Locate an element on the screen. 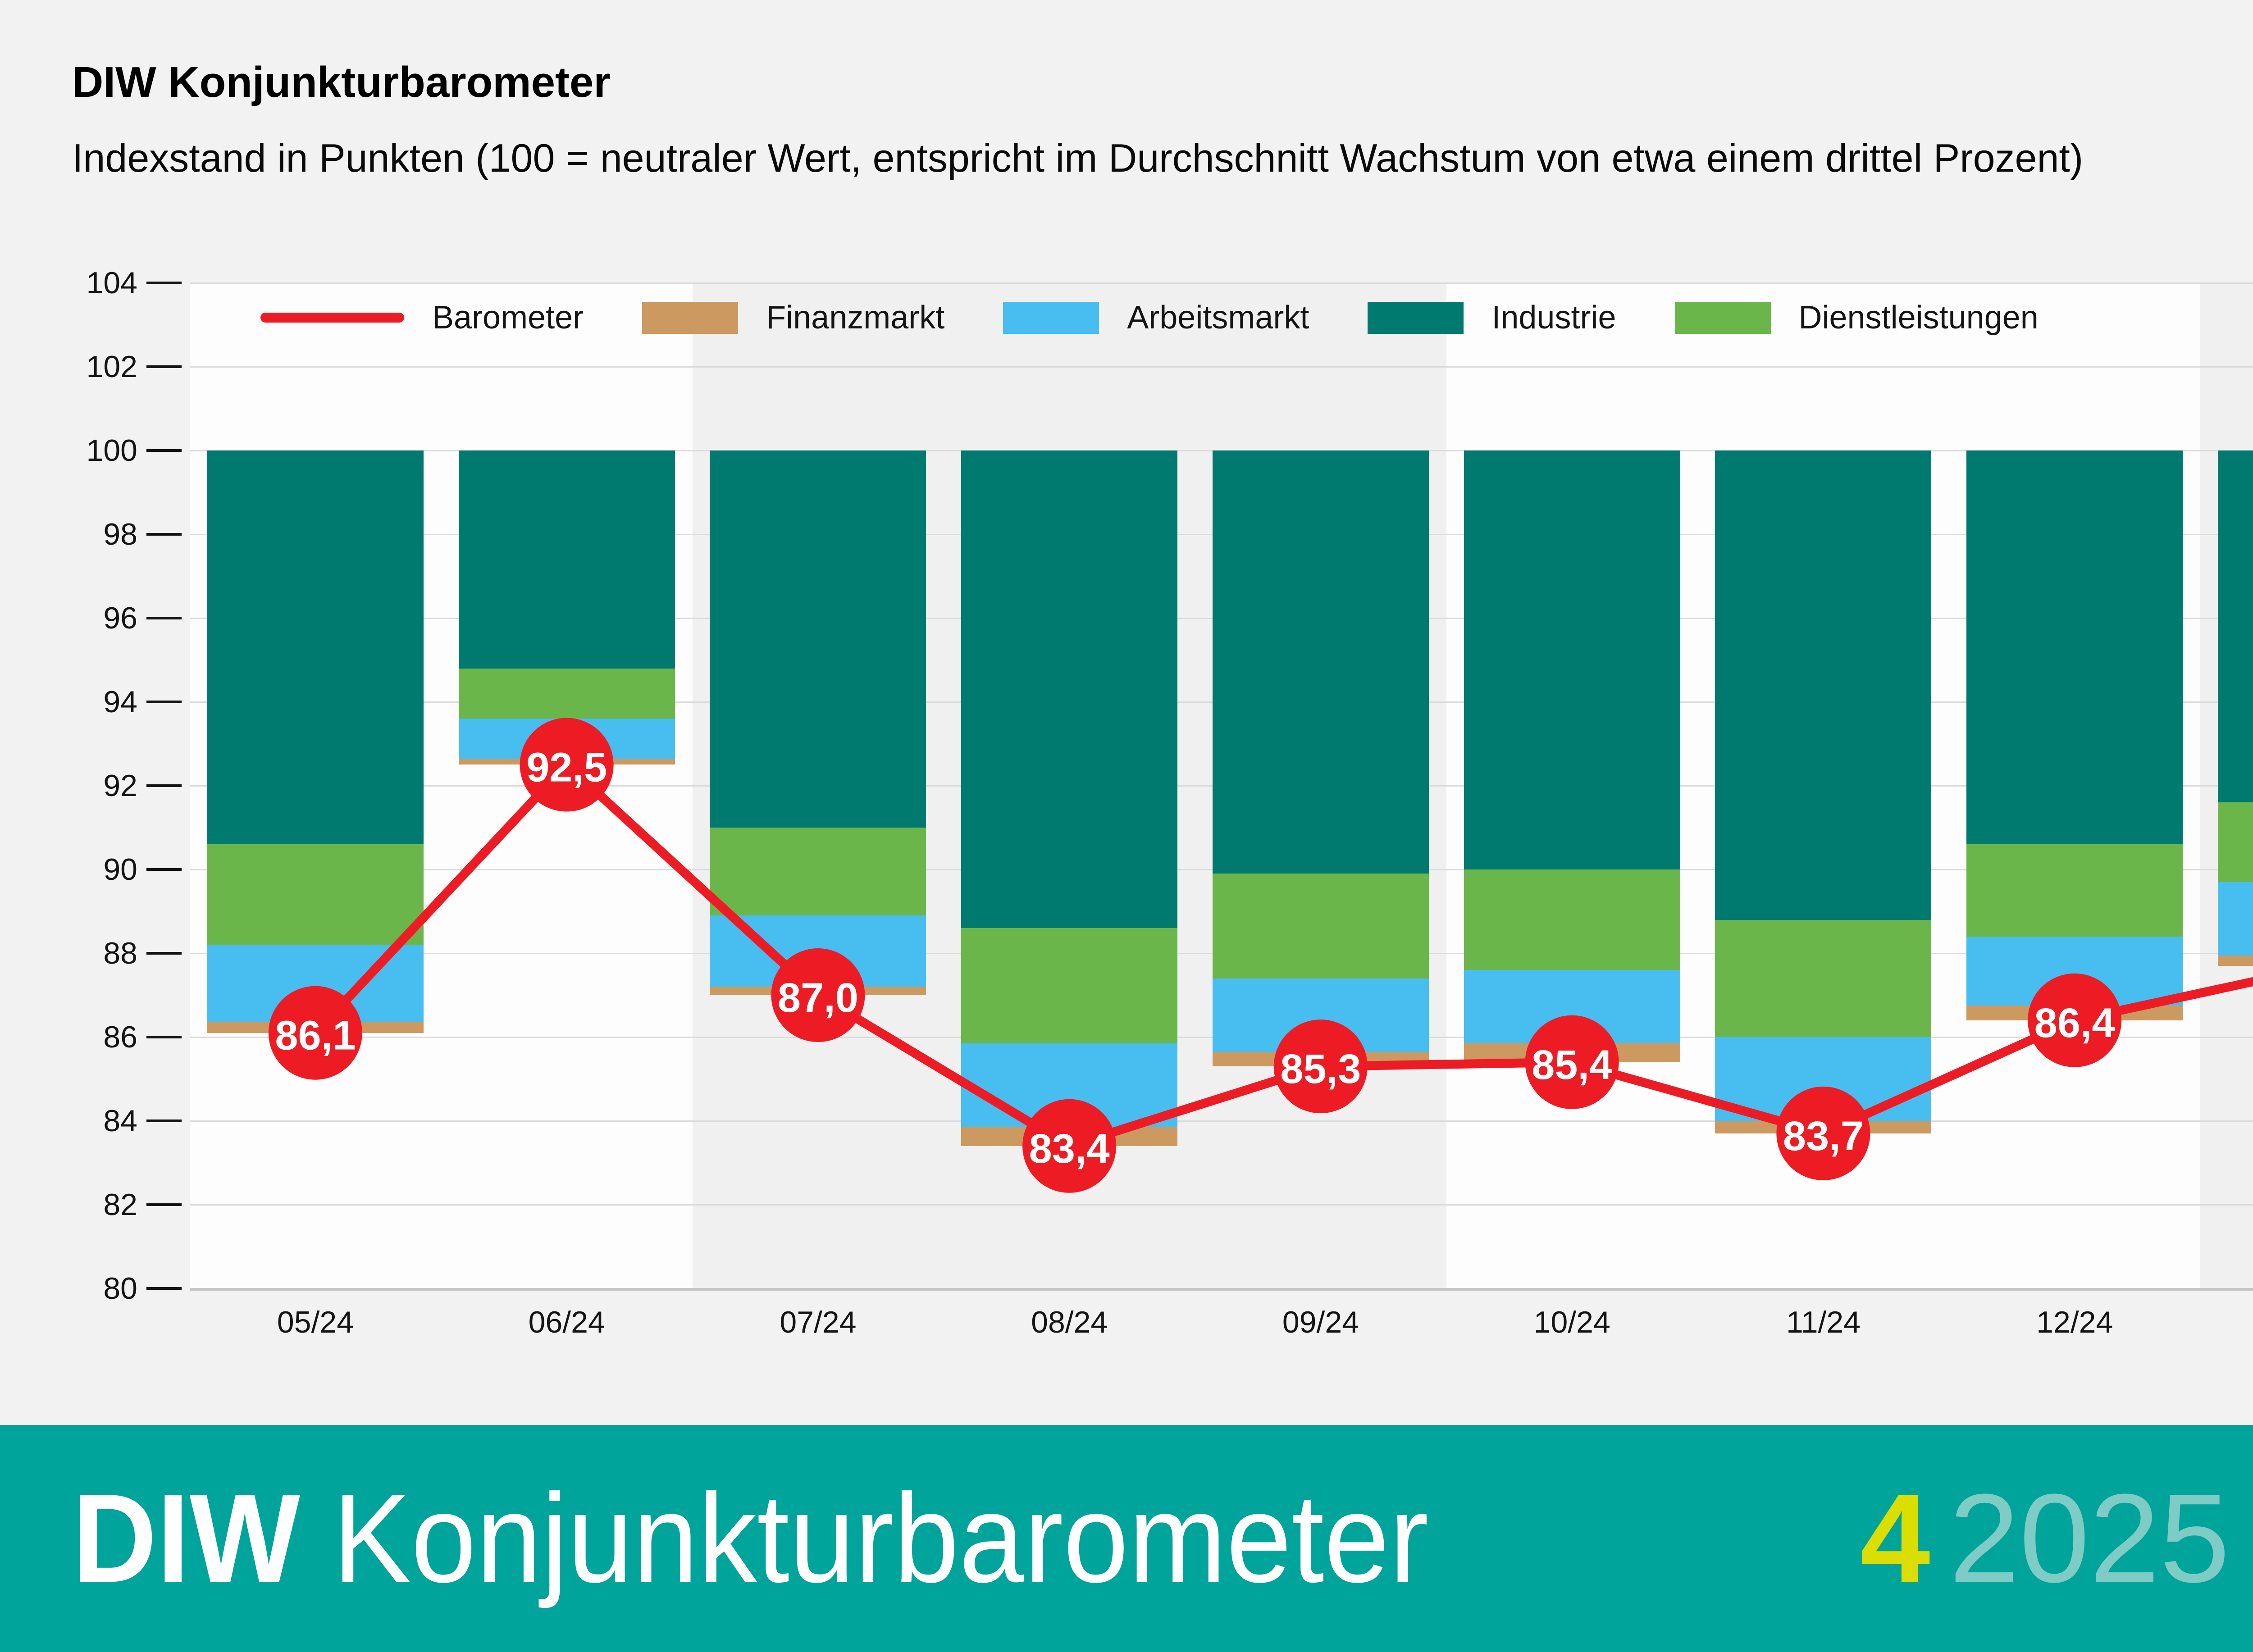  x-label-01/25: 01/25 is located at coordinates (2226, 1322).